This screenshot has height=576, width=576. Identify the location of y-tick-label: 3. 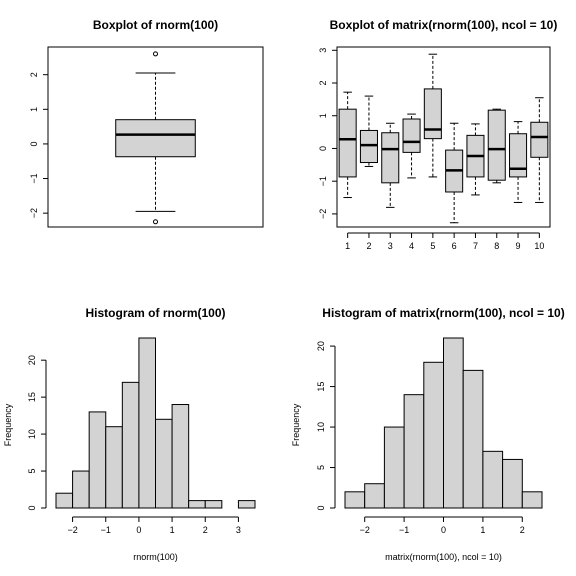
(323, 50).